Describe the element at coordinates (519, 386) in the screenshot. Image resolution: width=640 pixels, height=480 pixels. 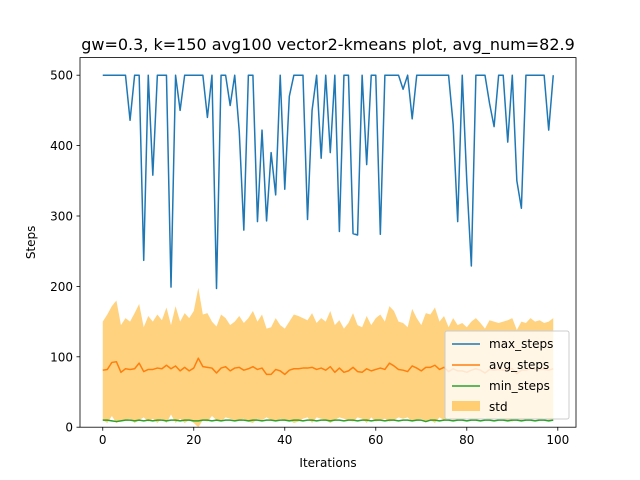
I see `legend-label-min-steps: min_steps` at that location.